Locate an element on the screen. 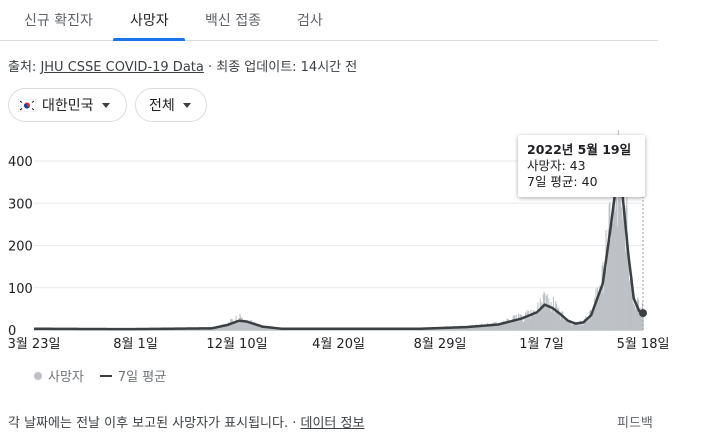  legend-line-label: 7일 평균 is located at coordinates (142, 377).